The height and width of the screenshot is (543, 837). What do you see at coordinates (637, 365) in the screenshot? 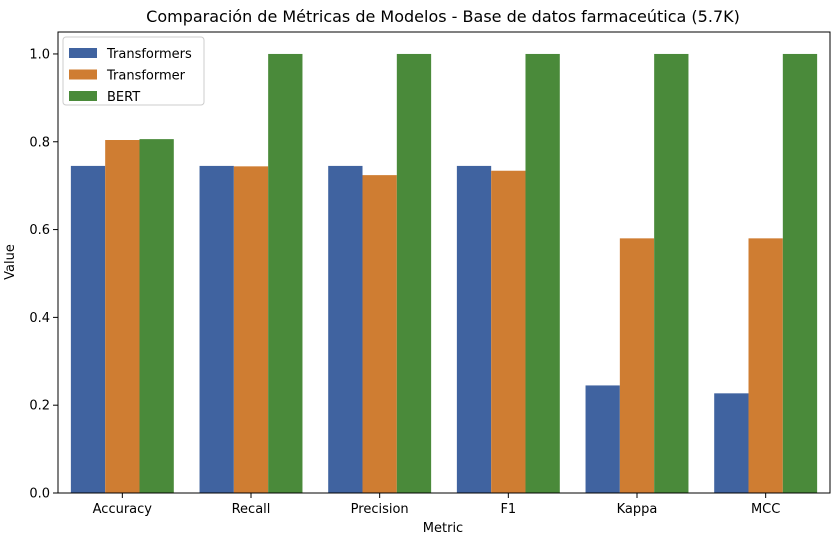
I see `bar-transformer-kappa` at bounding box center [637, 365].